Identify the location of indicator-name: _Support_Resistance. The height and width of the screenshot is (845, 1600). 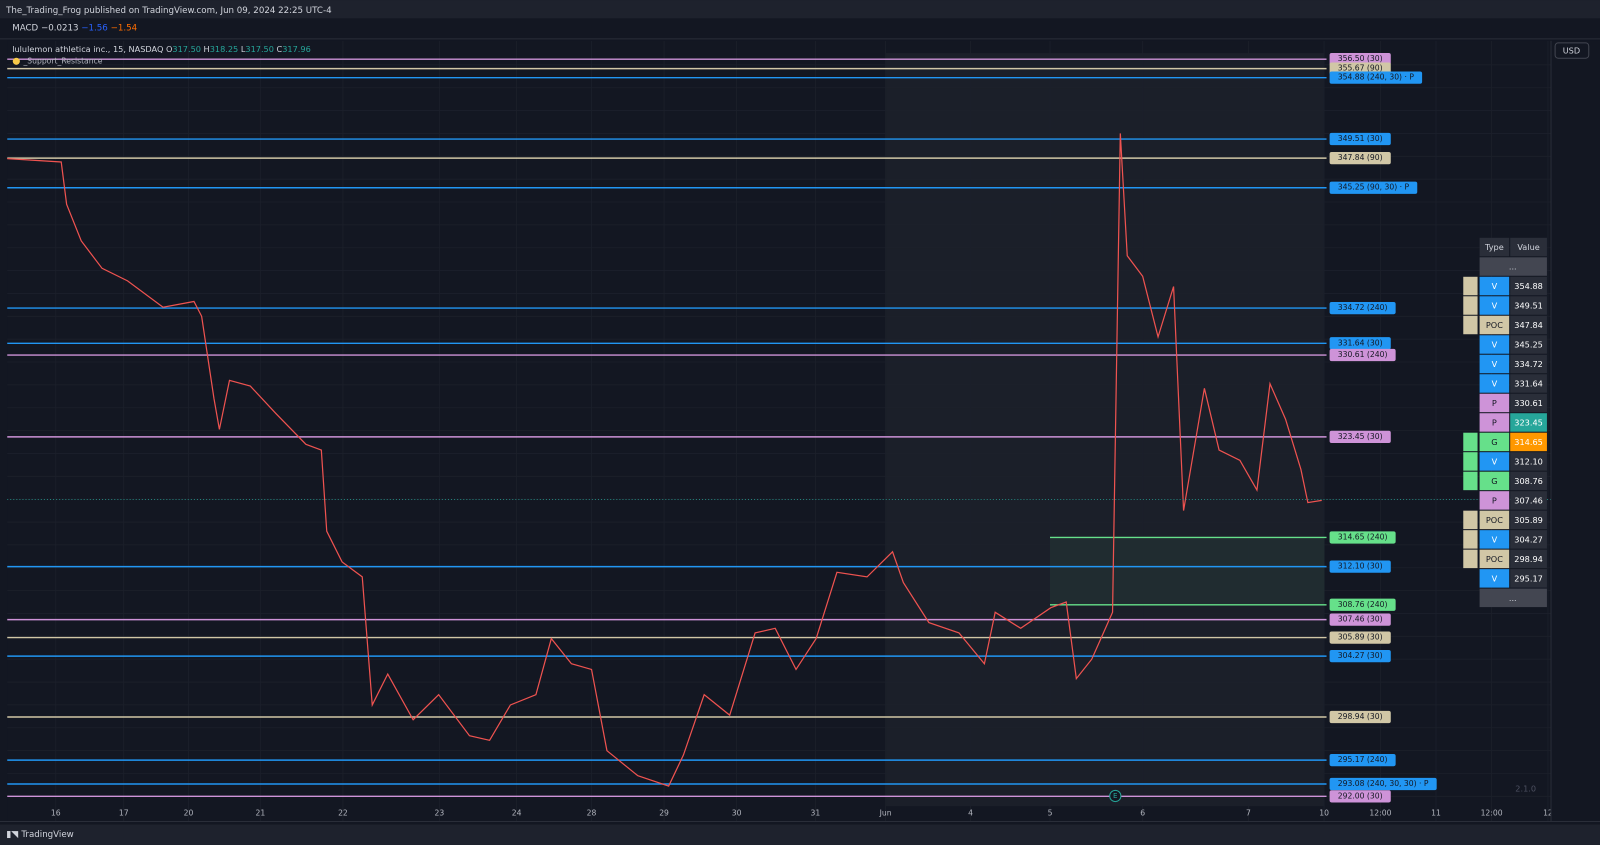
(62, 60).